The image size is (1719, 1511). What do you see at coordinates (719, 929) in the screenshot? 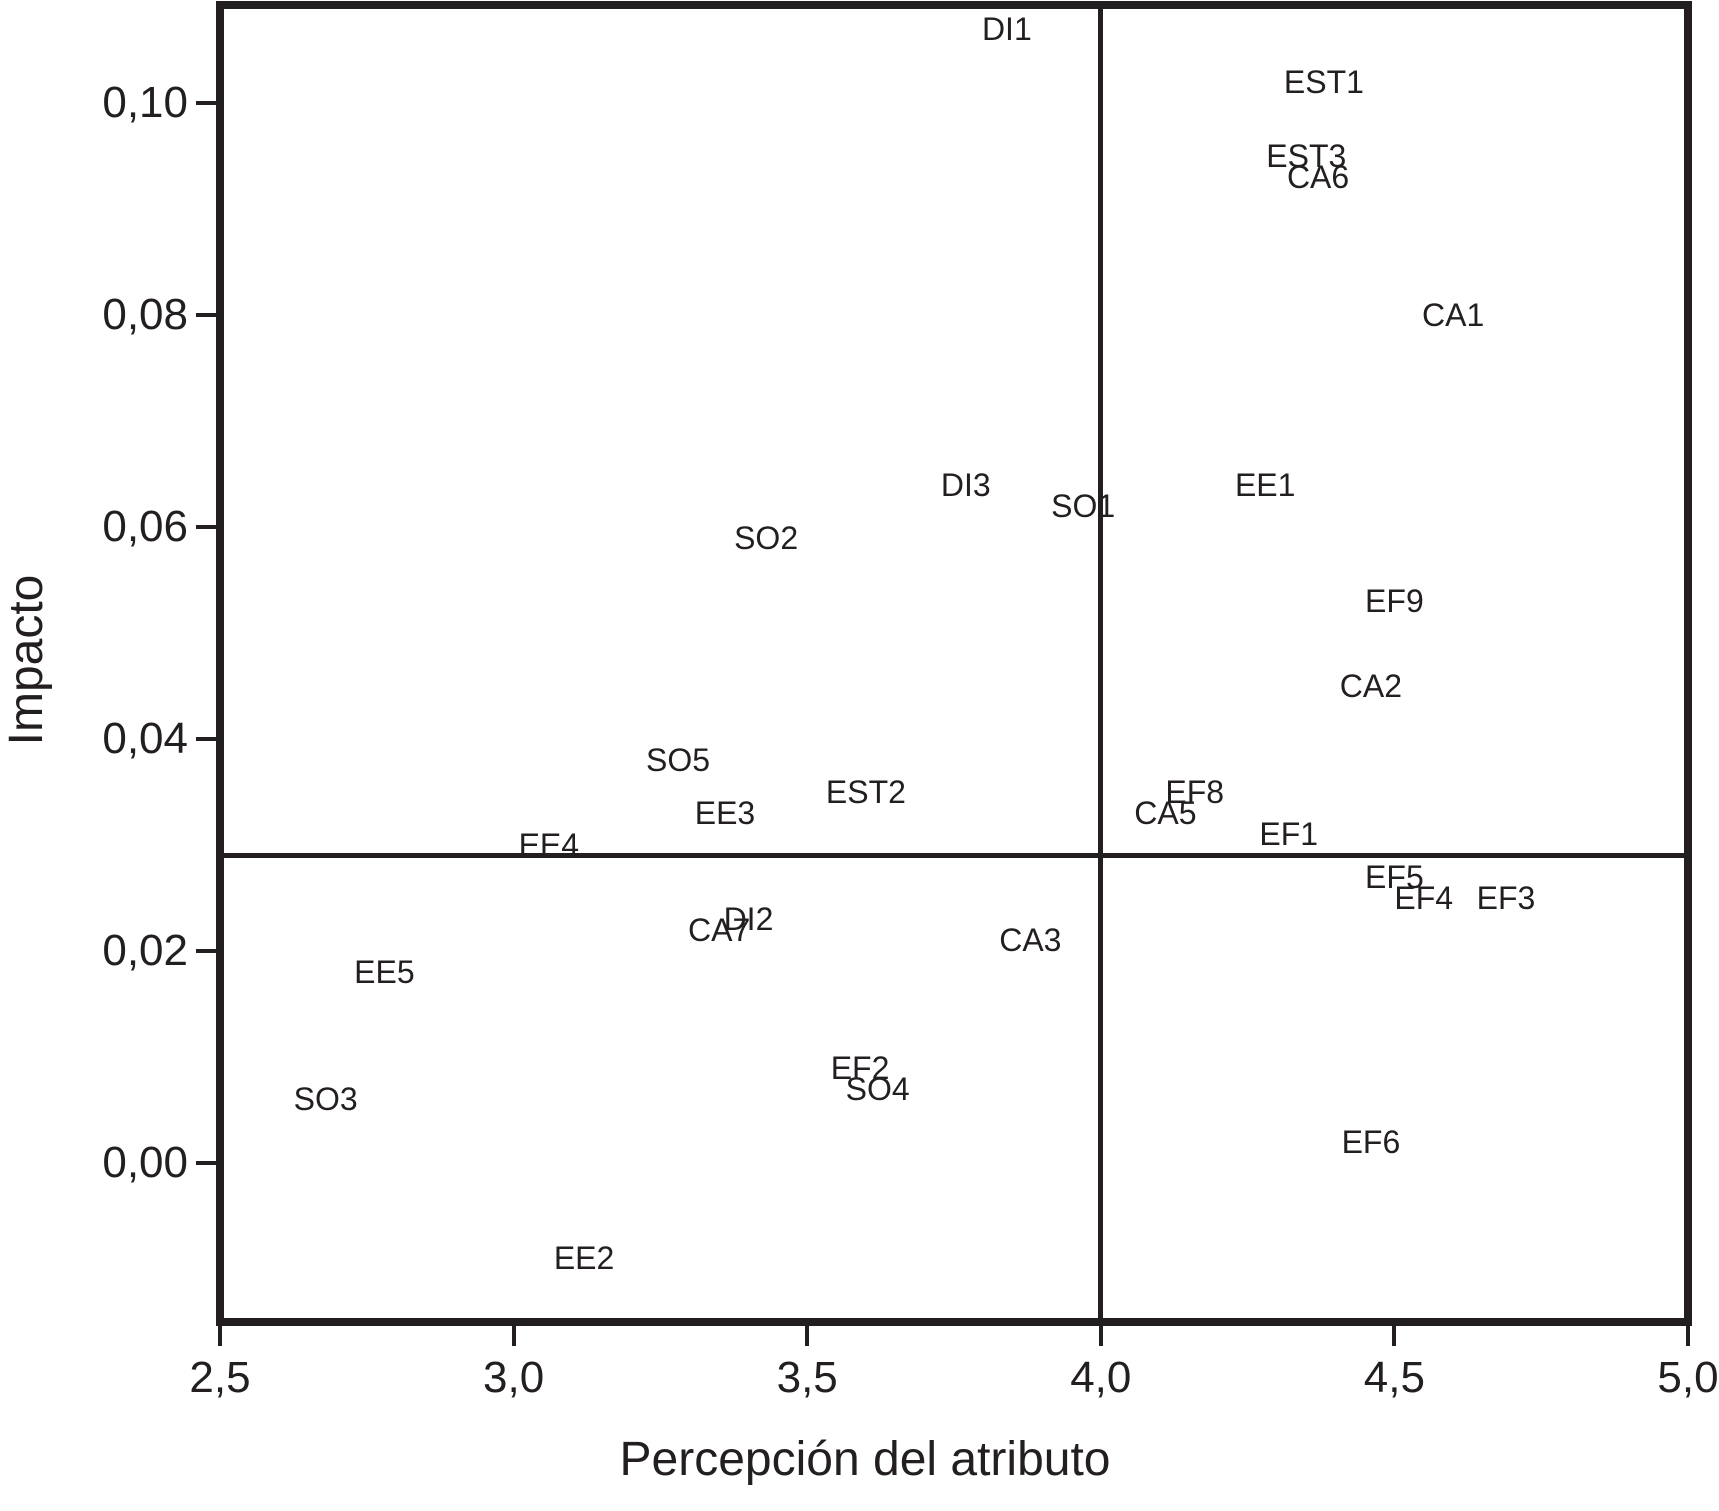
I see `point-label-CA7: CA7` at bounding box center [719, 929].